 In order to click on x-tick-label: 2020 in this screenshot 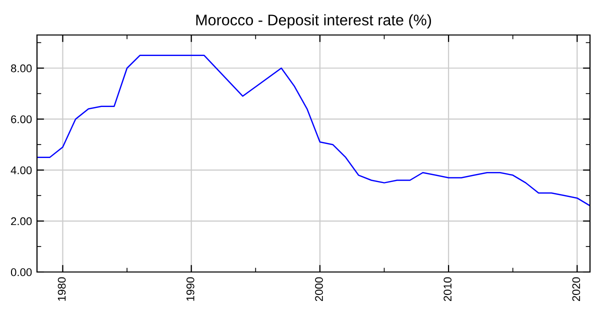, I will do `click(576, 289)`.